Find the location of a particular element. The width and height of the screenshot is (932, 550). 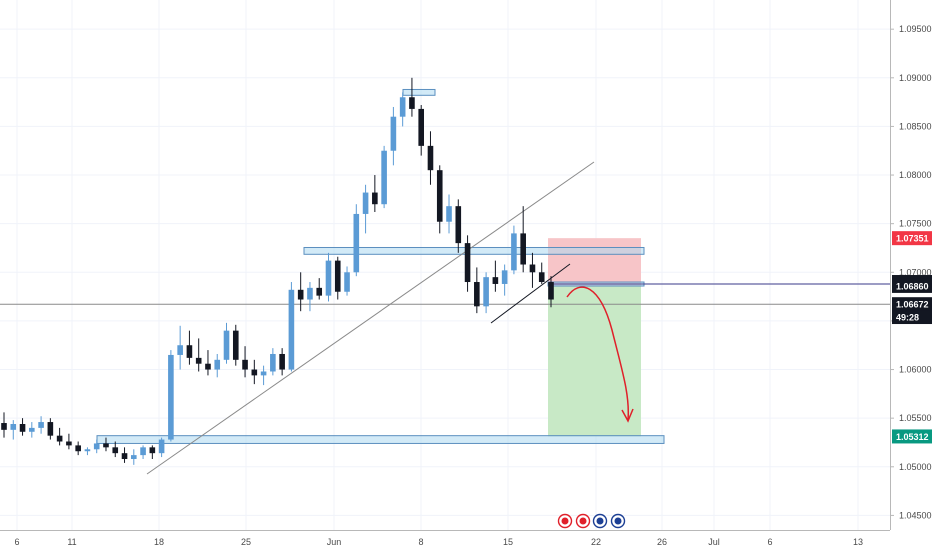

price-tag: 1.06860 is located at coordinates (912, 285).